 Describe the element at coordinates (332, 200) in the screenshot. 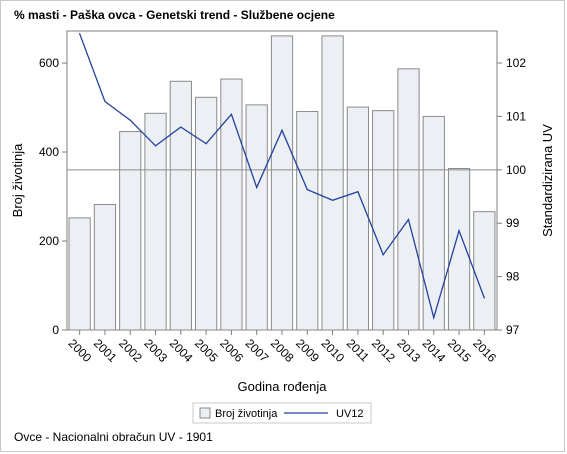

I see `uv12-point-2010` at that location.